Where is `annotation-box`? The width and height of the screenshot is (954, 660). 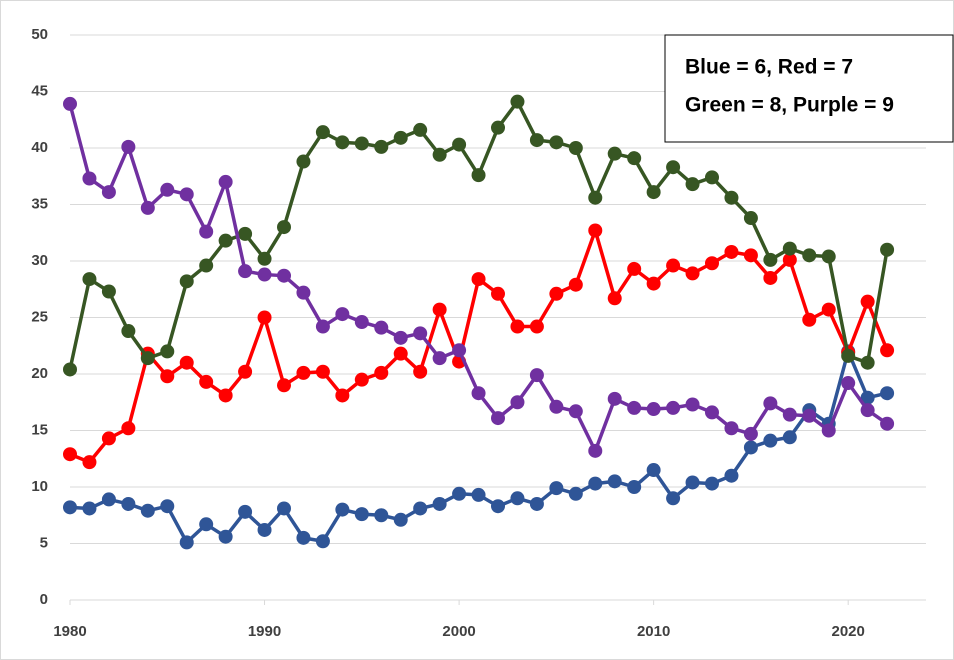
annotation-box is located at coordinates (809, 88).